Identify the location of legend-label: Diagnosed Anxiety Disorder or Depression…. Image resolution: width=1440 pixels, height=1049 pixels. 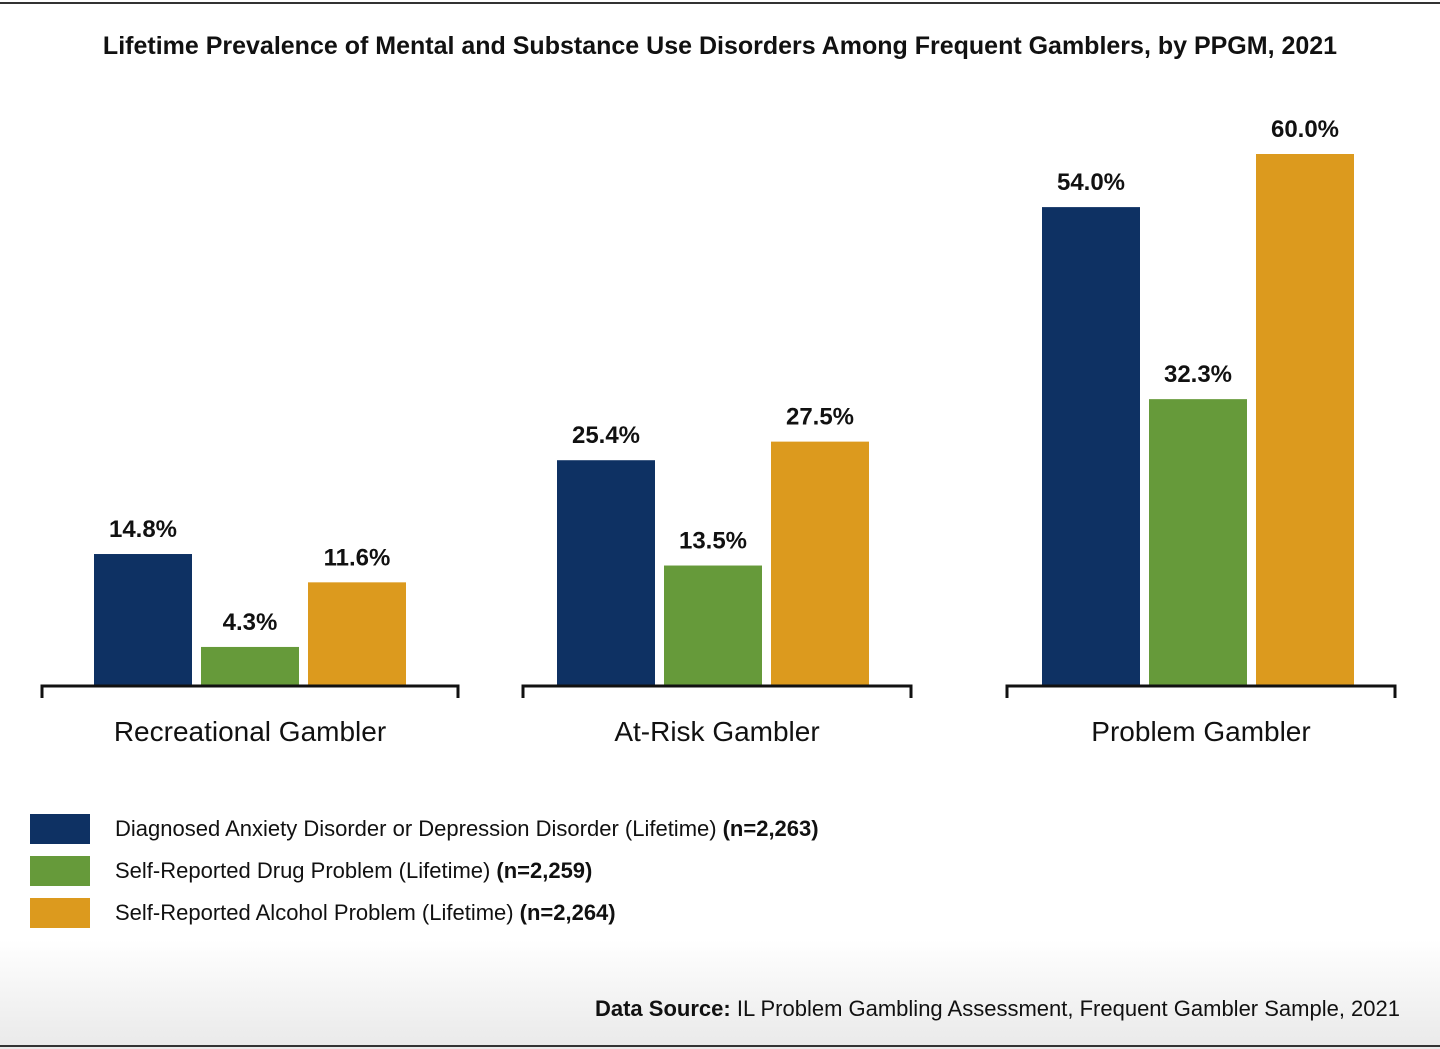
(416, 828).